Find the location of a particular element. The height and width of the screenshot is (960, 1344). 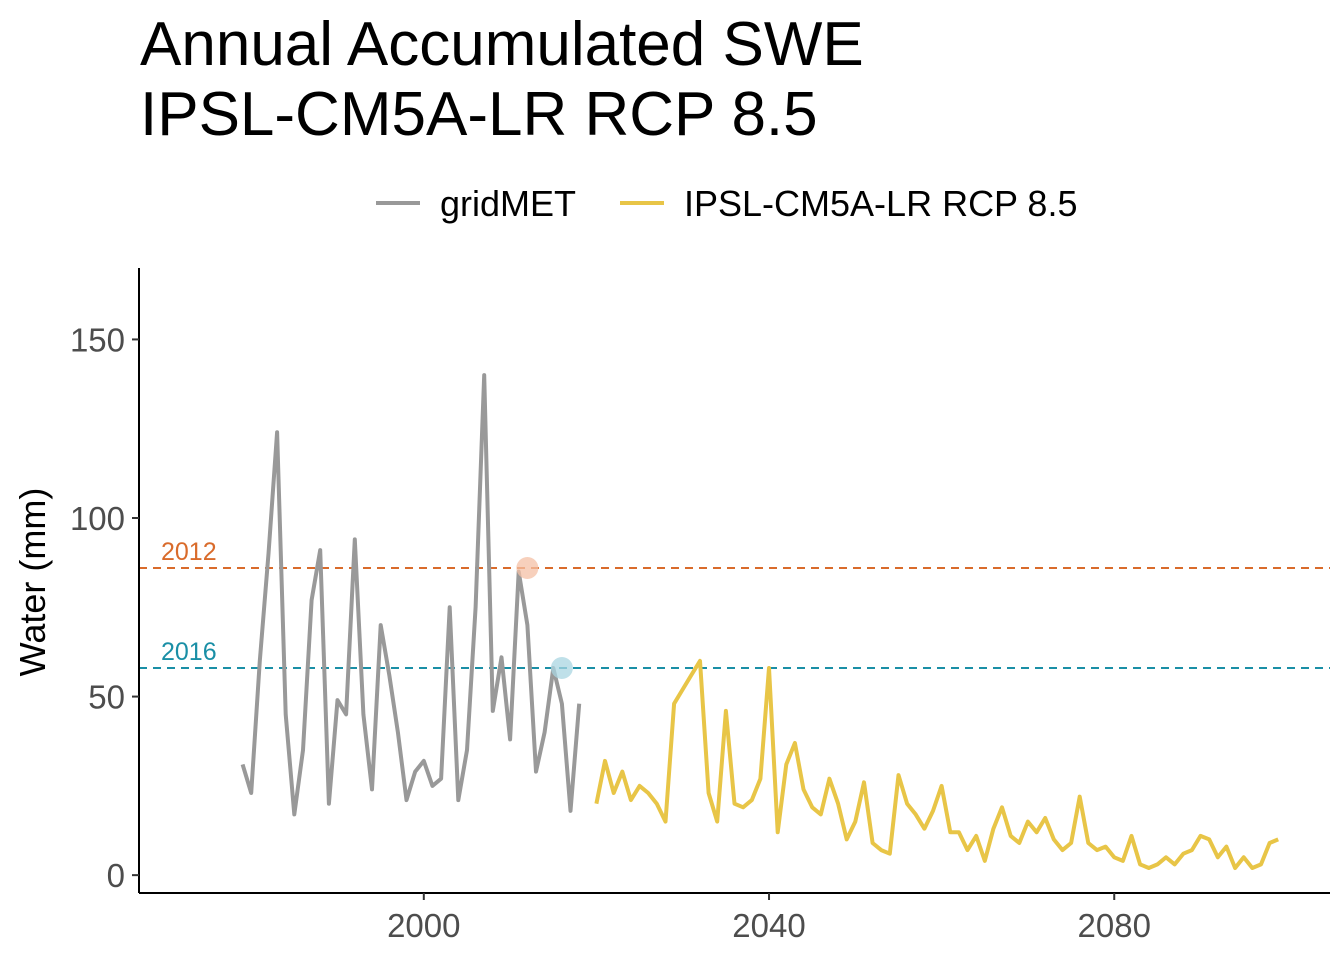

chart-title: Annual Accumulated SWE is located at coordinates (502, 44).